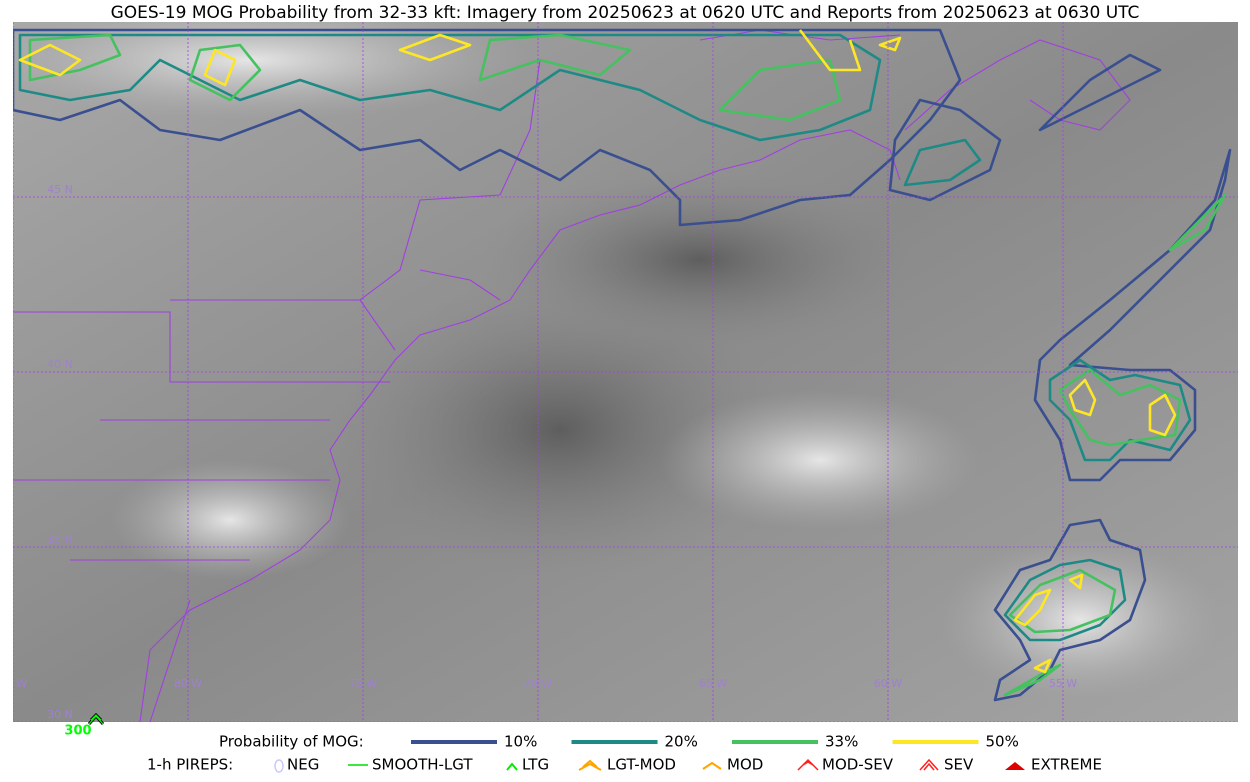  I want to click on legend-label: LTG, so click(535, 765).